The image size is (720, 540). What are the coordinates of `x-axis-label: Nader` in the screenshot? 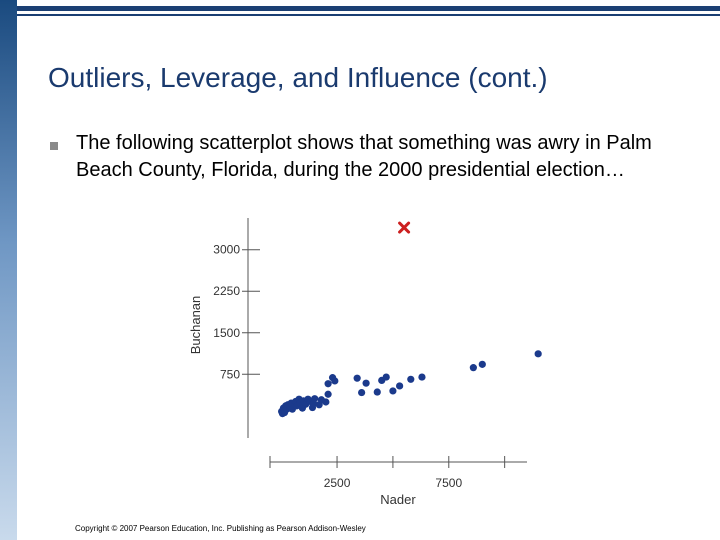 It's located at (398, 499).